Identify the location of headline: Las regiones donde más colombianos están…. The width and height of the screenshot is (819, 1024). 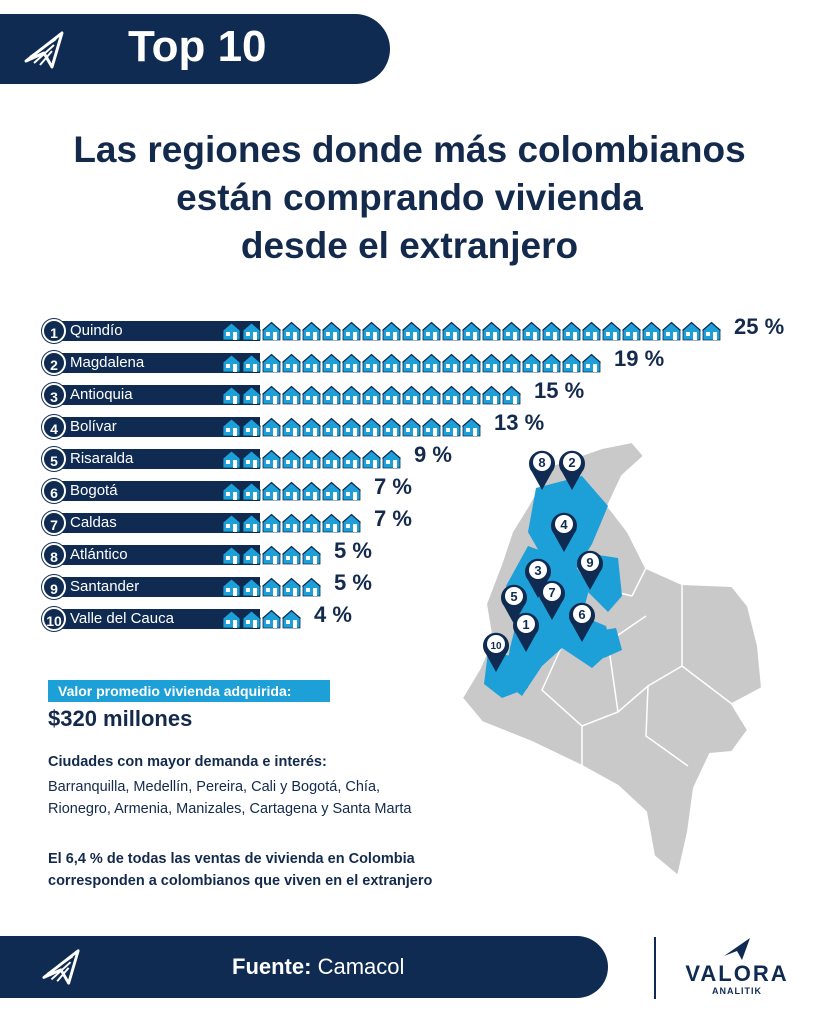
(409, 198).